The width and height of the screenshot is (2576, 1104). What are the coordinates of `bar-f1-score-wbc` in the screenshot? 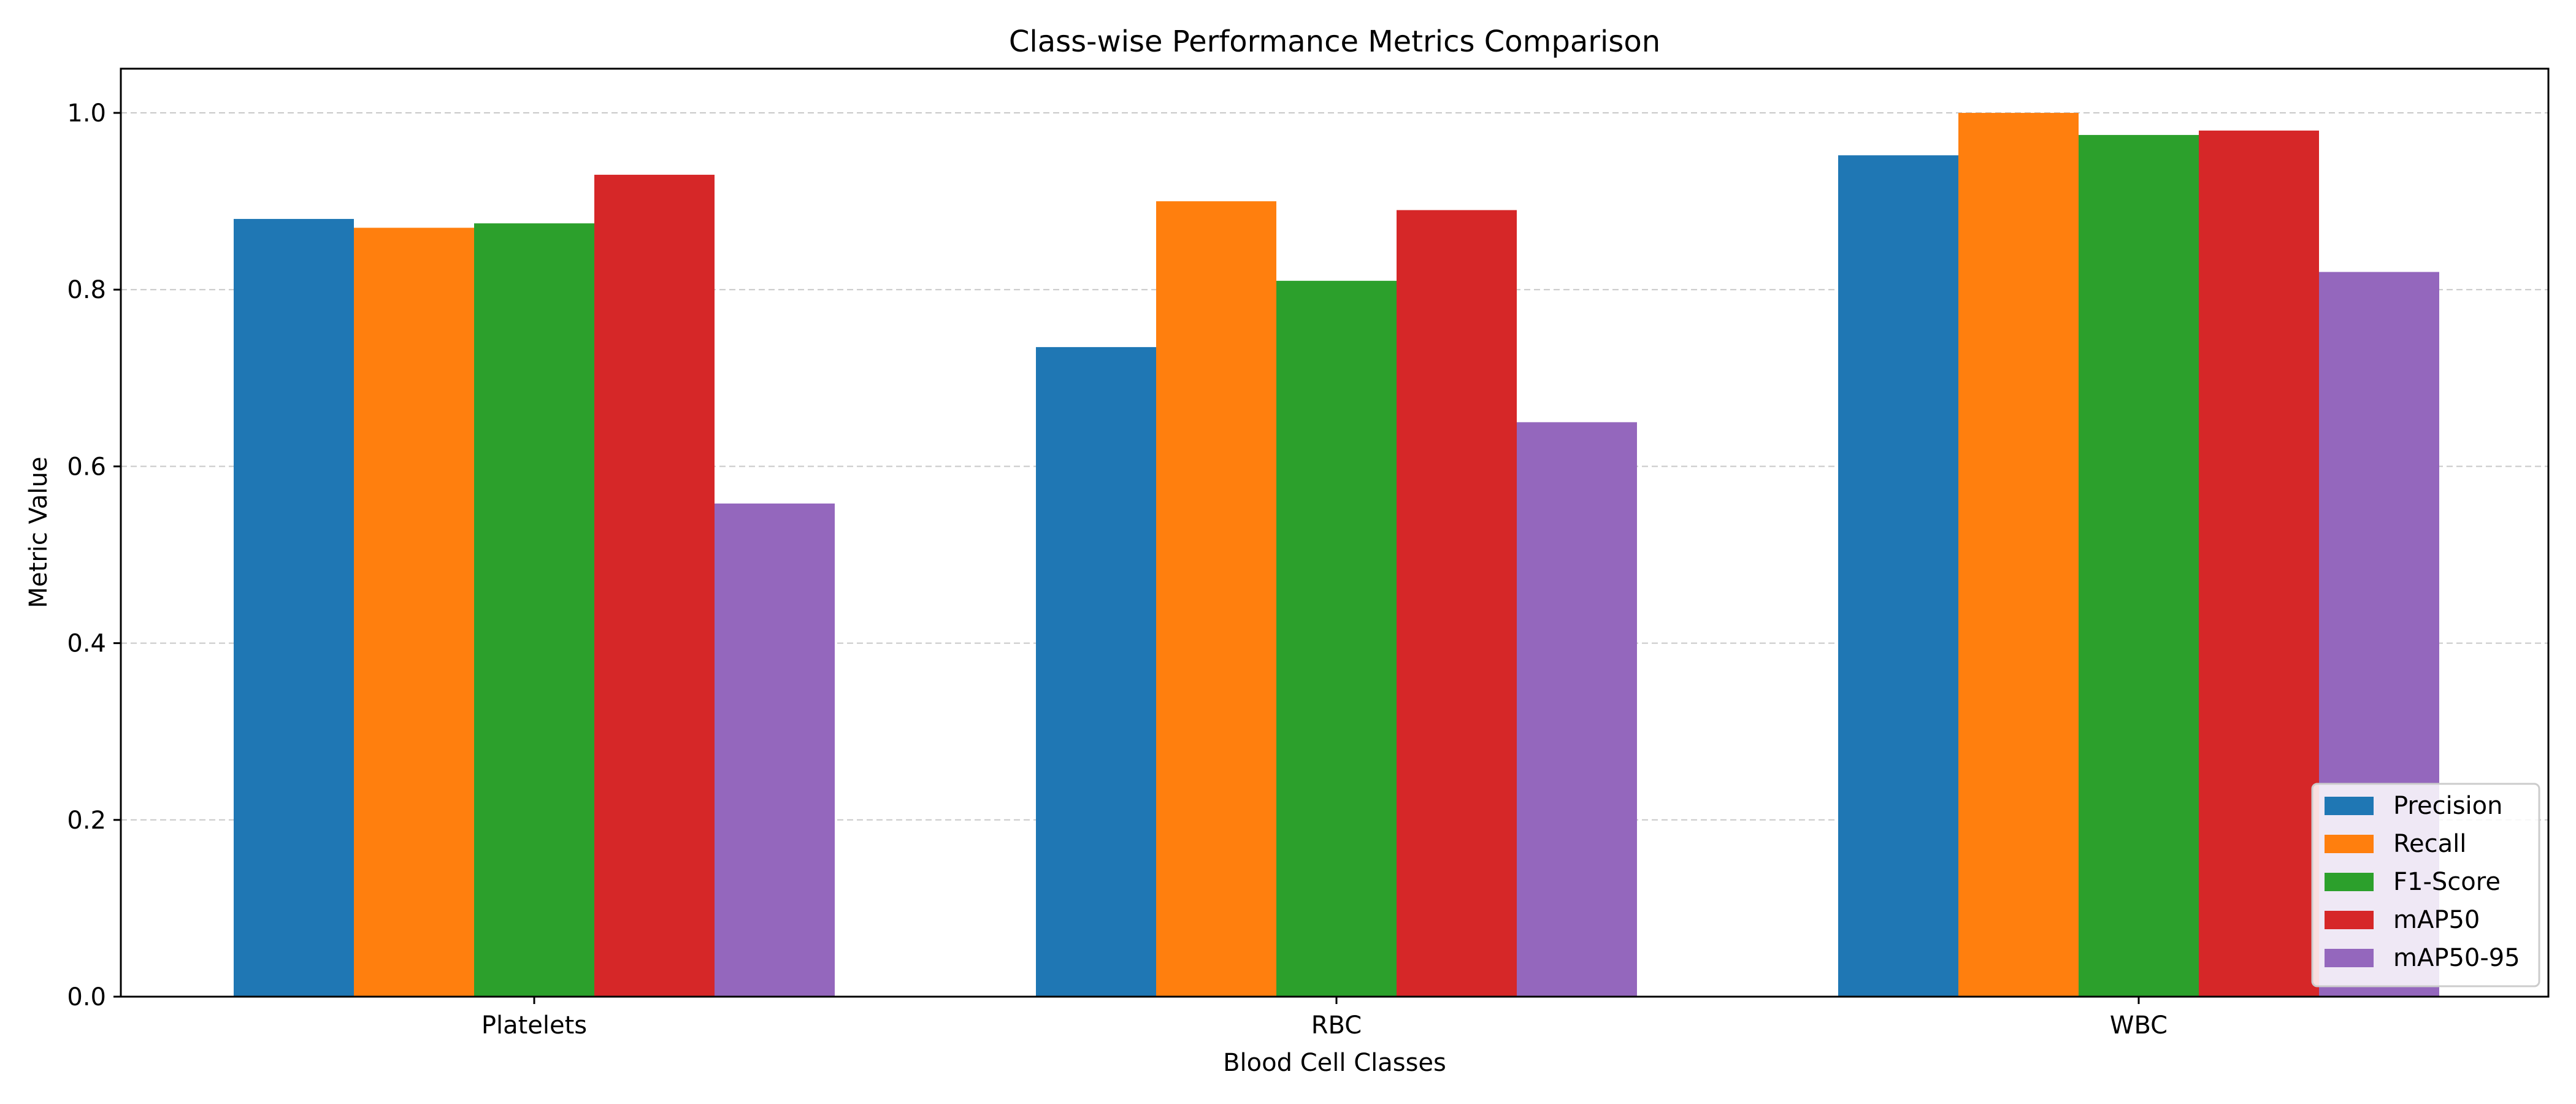 It's located at (2139, 566).